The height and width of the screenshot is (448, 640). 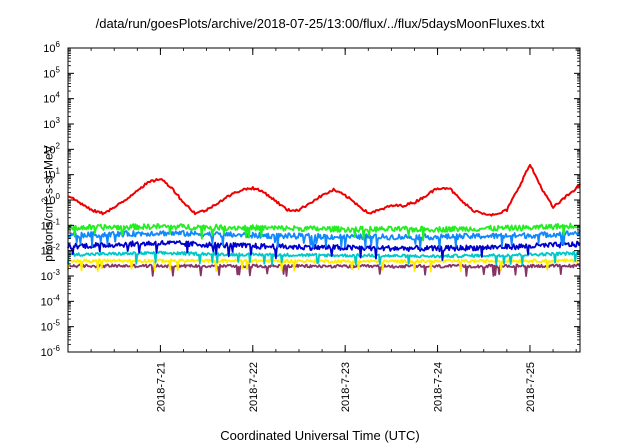 I want to click on x-tick-label: 2018-7-21, so click(x=161, y=387).